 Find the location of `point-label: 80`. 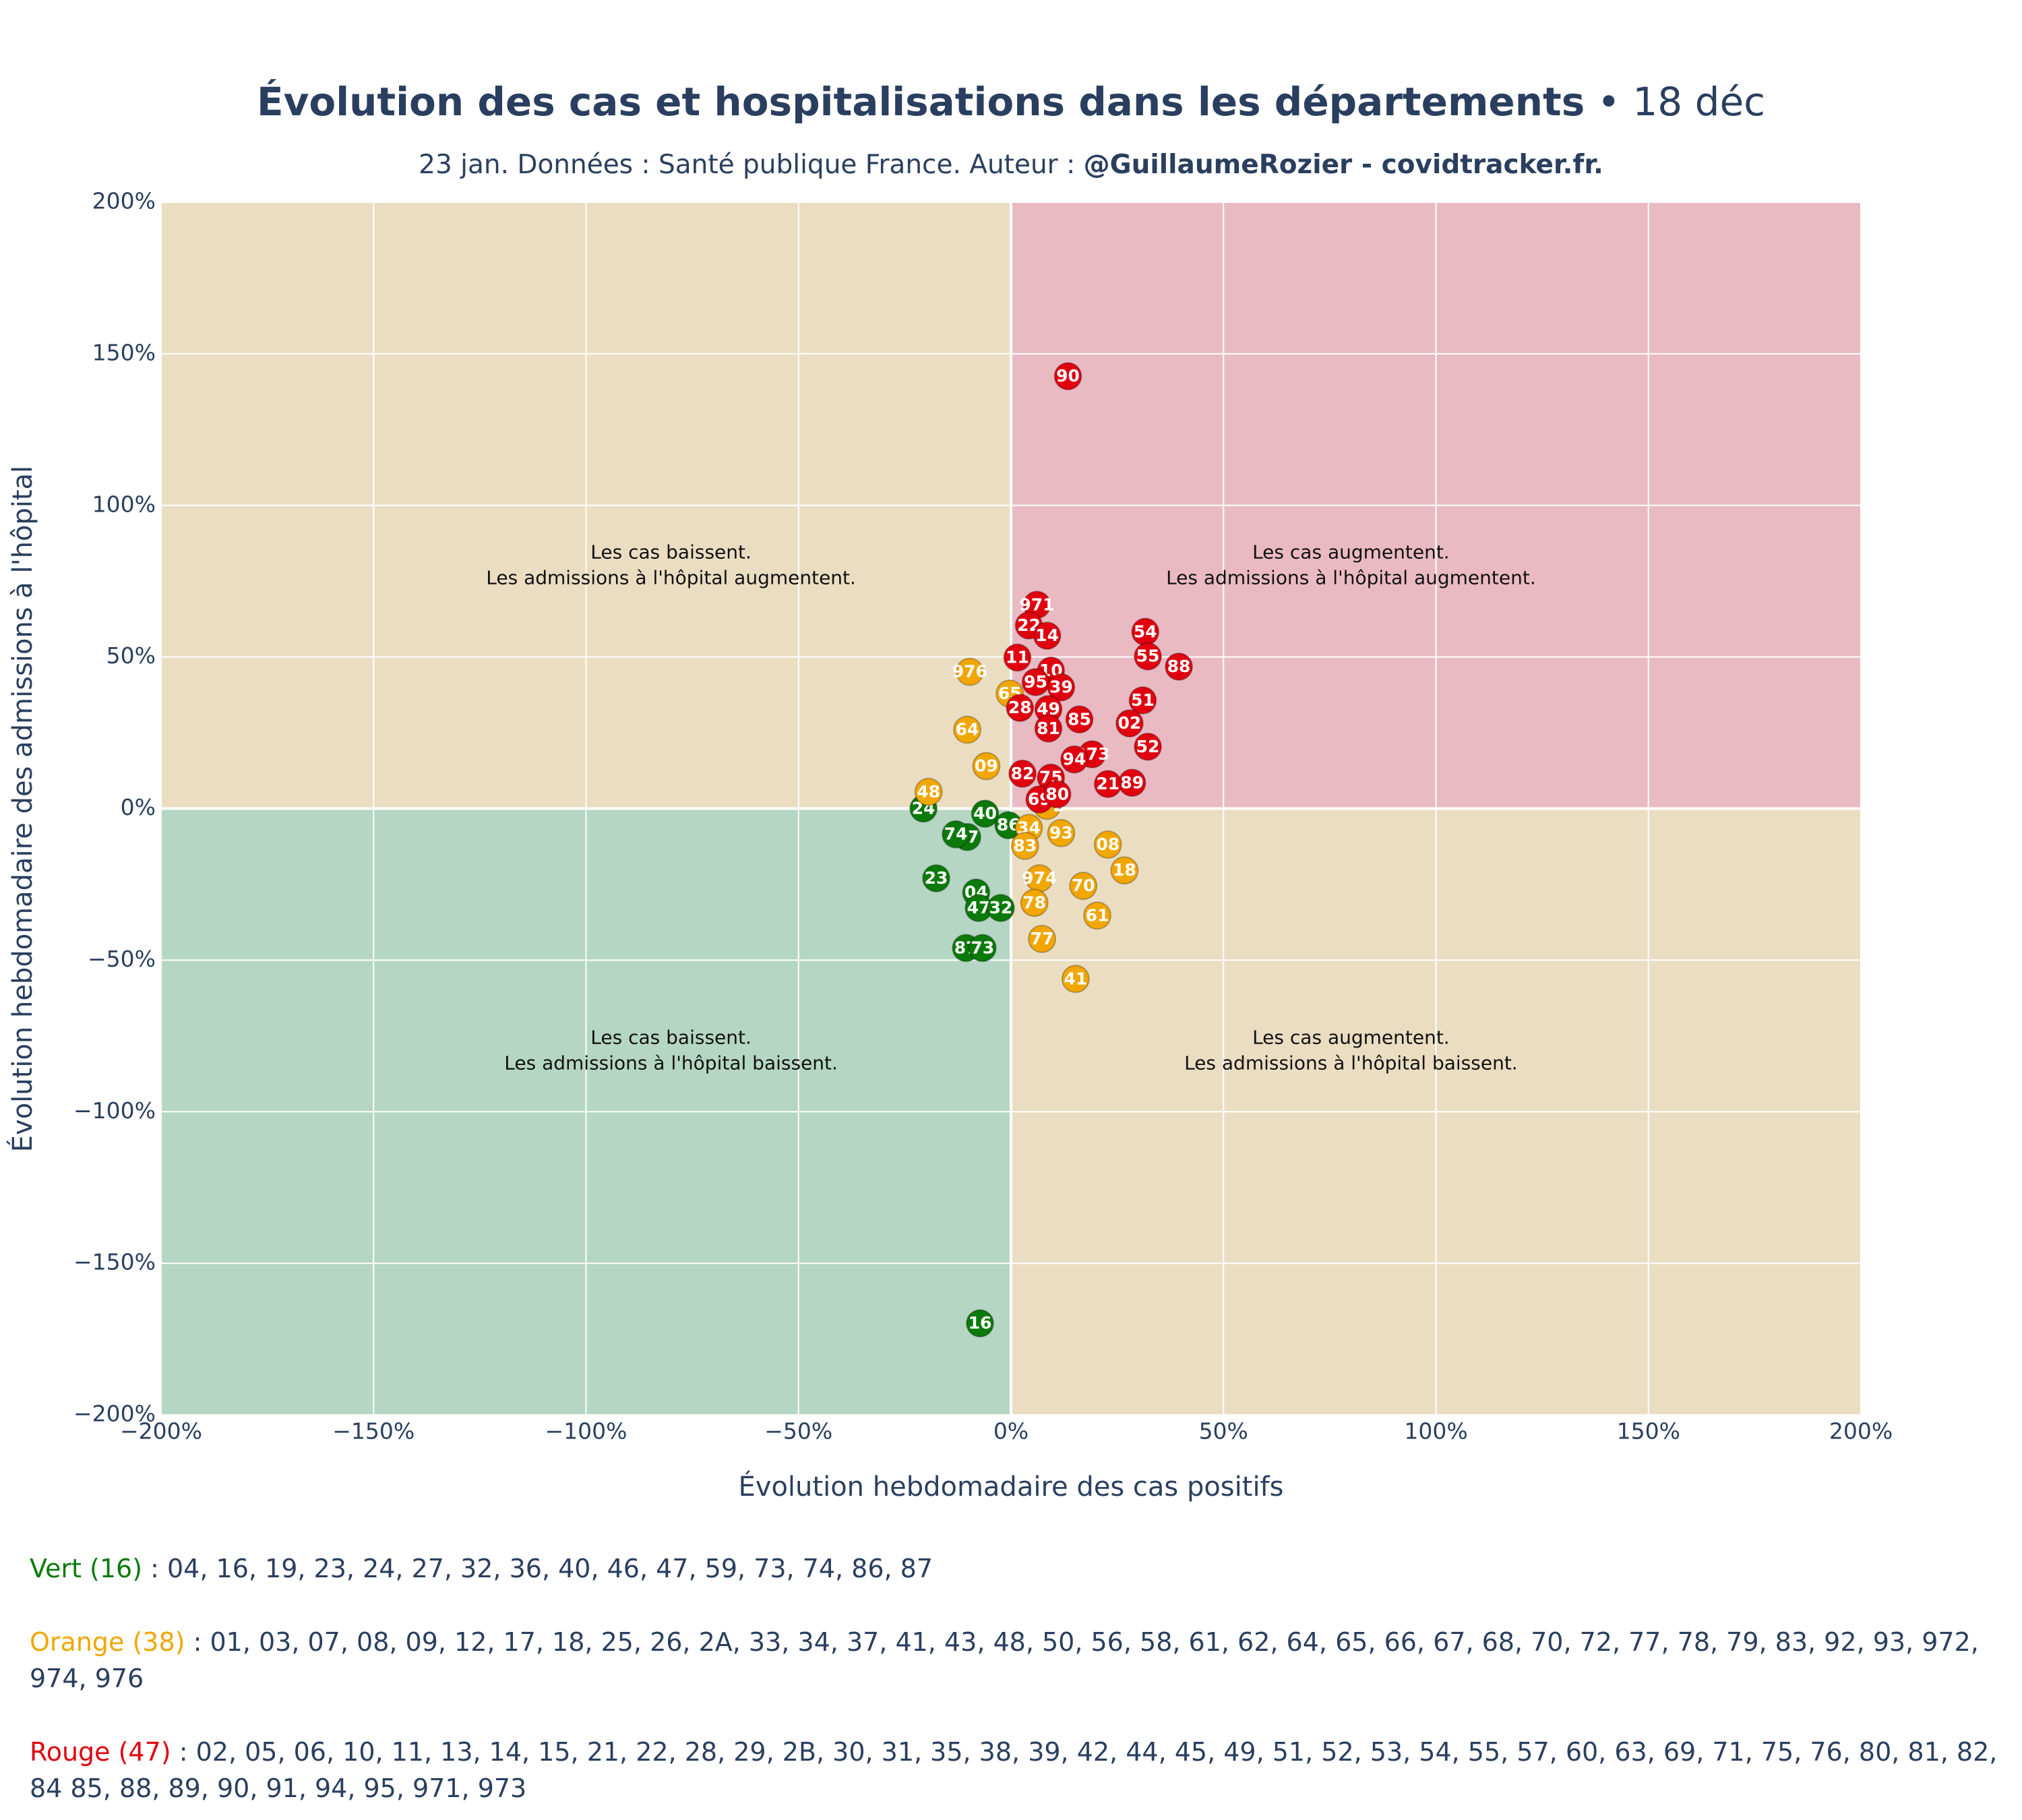

point-label: 80 is located at coordinates (1057, 793).